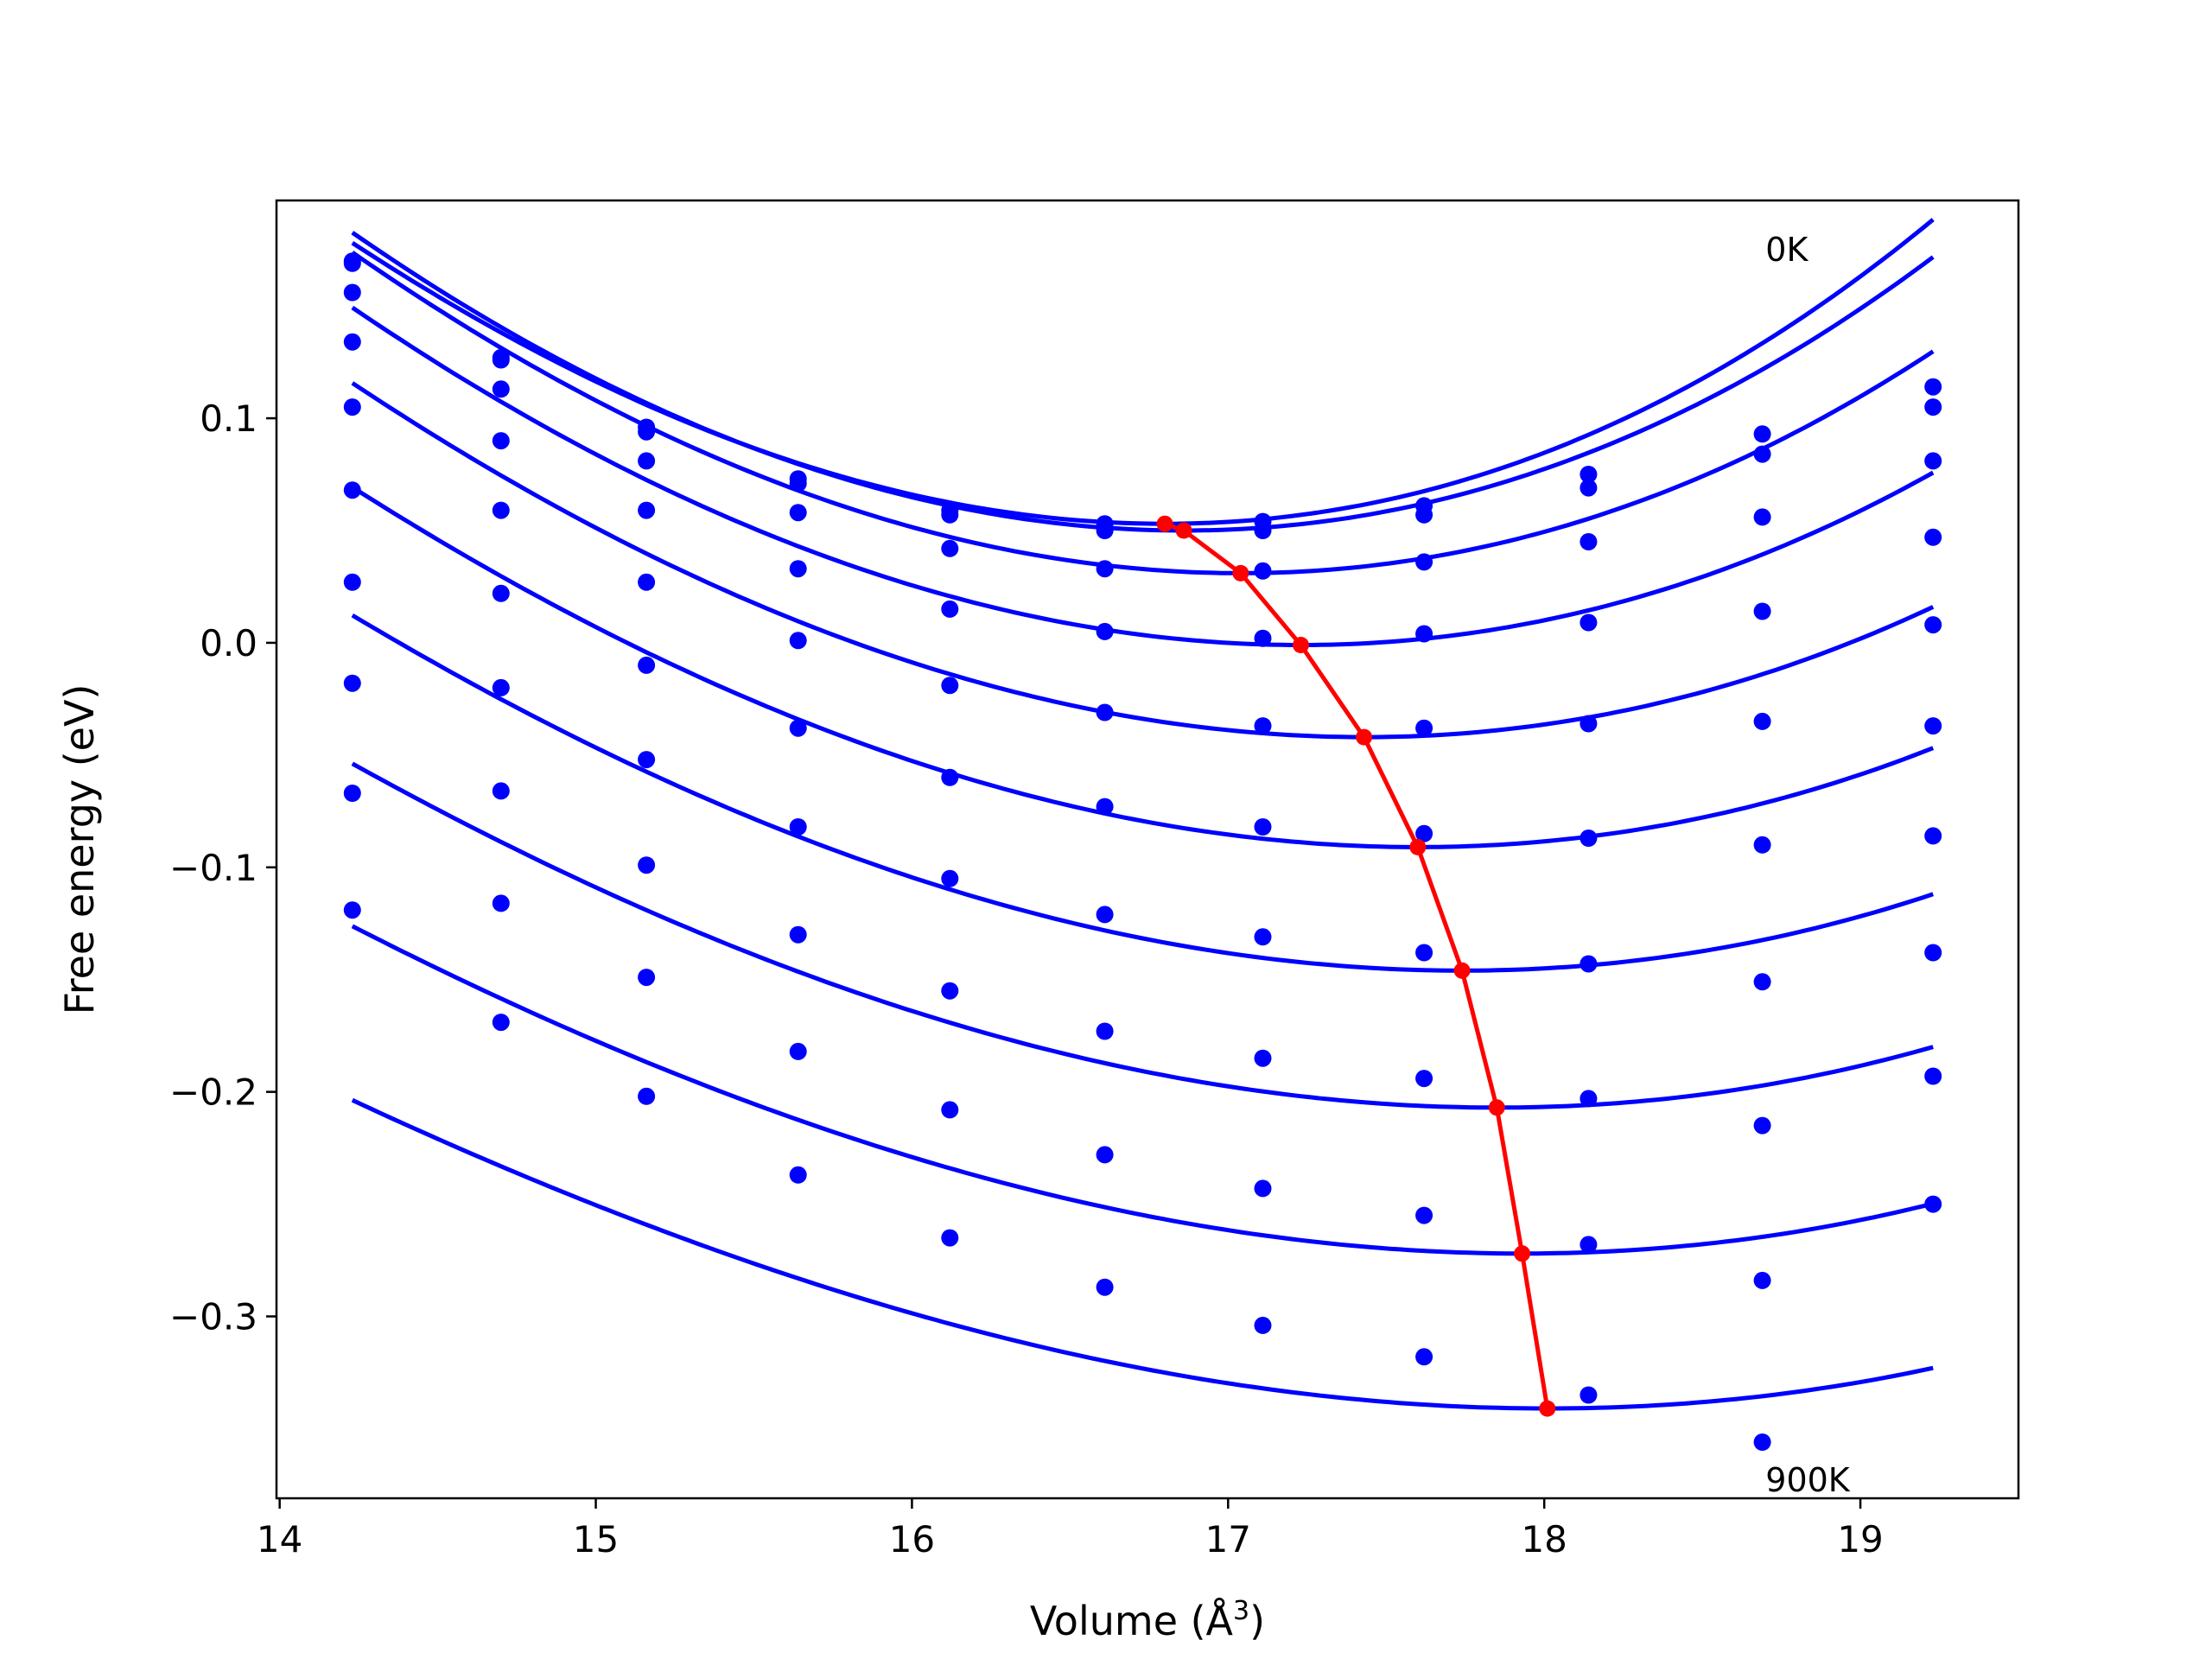 The height and width of the screenshot is (1659, 2212). Describe the element at coordinates (229, 418) in the screenshot. I see `y-tick-label: 0.1` at that location.